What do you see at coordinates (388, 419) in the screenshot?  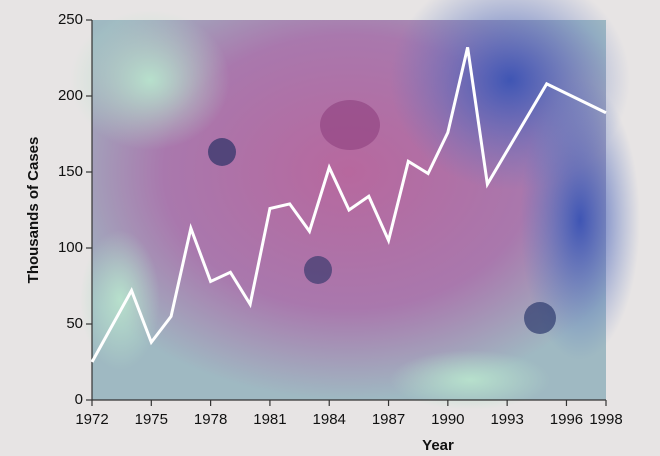 I see `x-tick-label: 1987` at bounding box center [388, 419].